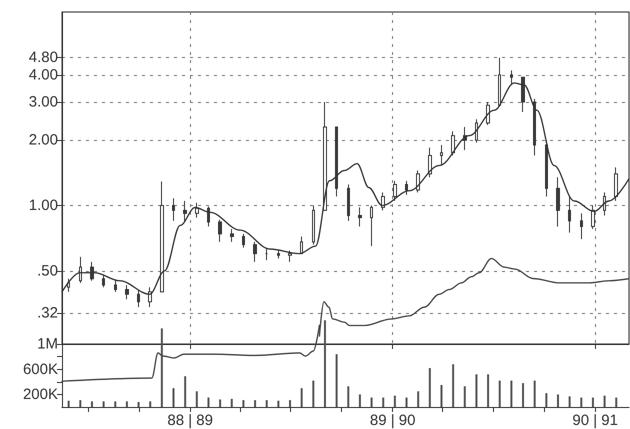 The width and height of the screenshot is (630, 429). I want to click on y-tick-label: 4.00, so click(43, 75).